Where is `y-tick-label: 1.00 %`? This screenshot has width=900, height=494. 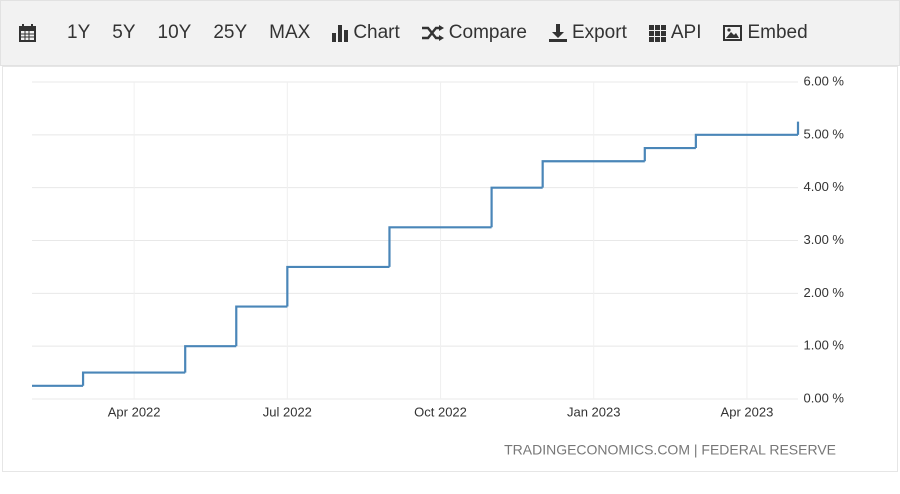 y-tick-label: 1.00 % is located at coordinates (824, 345).